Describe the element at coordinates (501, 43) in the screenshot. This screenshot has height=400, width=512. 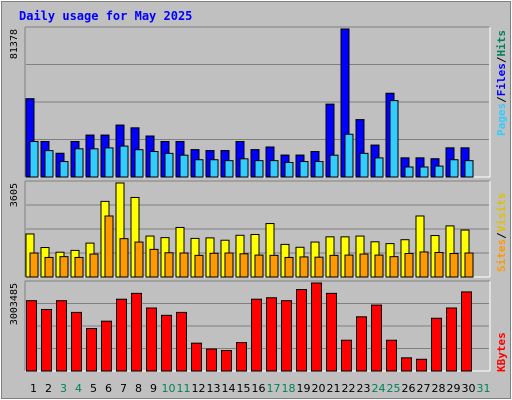
I see `legend-hits: Hits` at that location.